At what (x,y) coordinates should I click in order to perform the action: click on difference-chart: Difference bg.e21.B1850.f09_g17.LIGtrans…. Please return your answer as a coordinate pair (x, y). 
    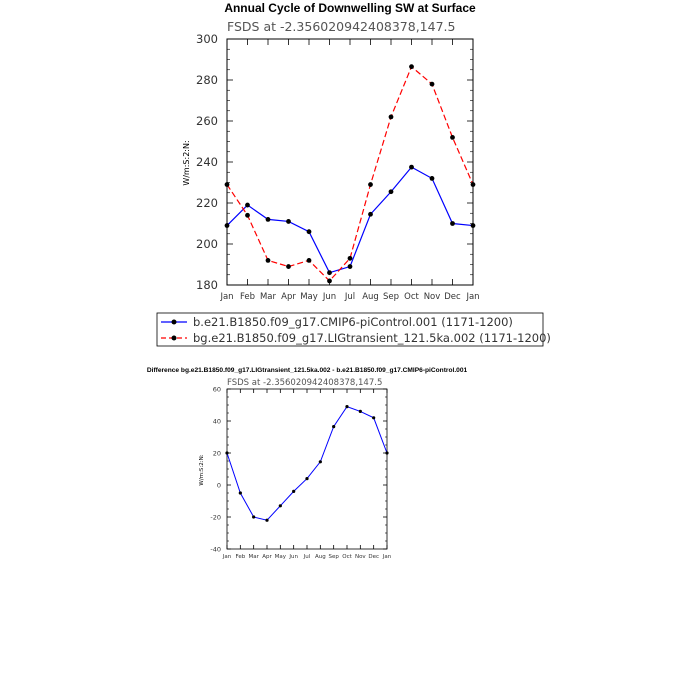
    Looking at the image, I should click on (307, 463).